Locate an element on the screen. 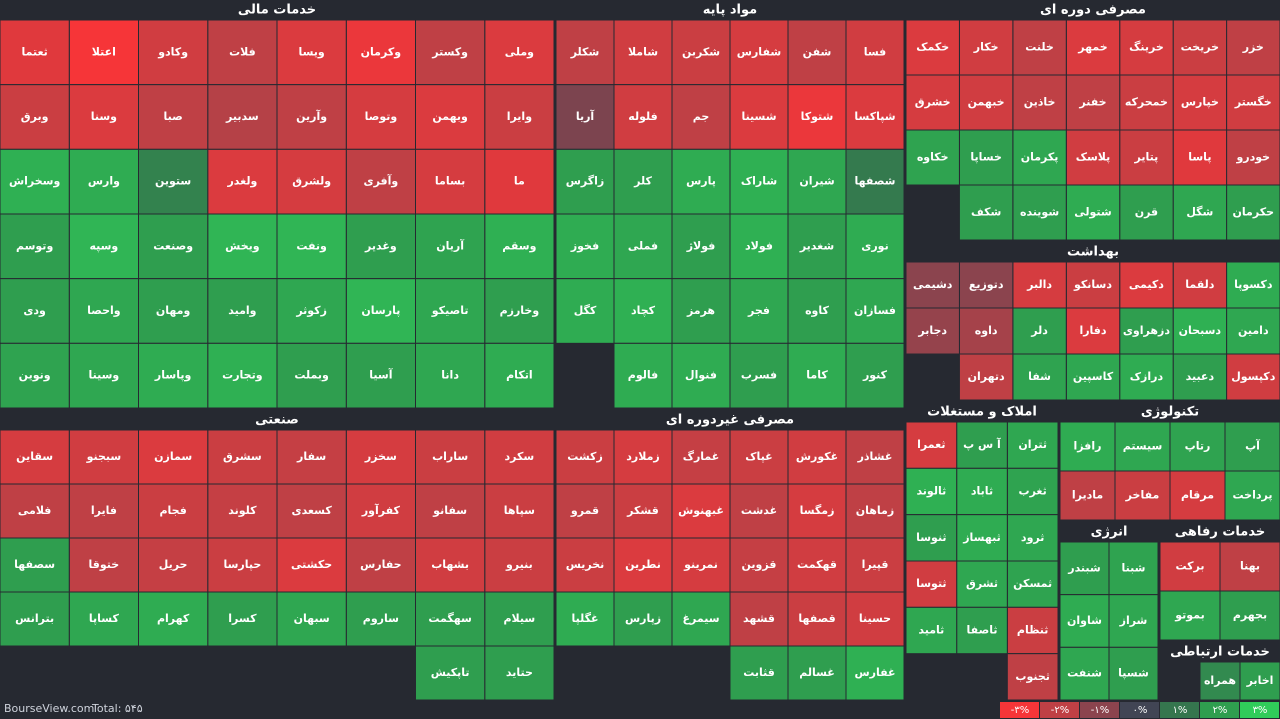 Image resolution: width=1280 pixels, height=719 pixels. tile-name: نوری is located at coordinates (874, 245).